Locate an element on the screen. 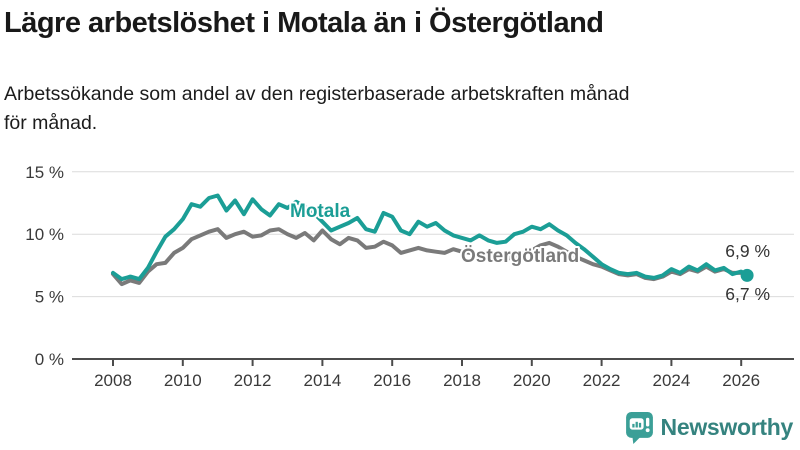  subtitle-line-2: för månad. is located at coordinates (51, 123).